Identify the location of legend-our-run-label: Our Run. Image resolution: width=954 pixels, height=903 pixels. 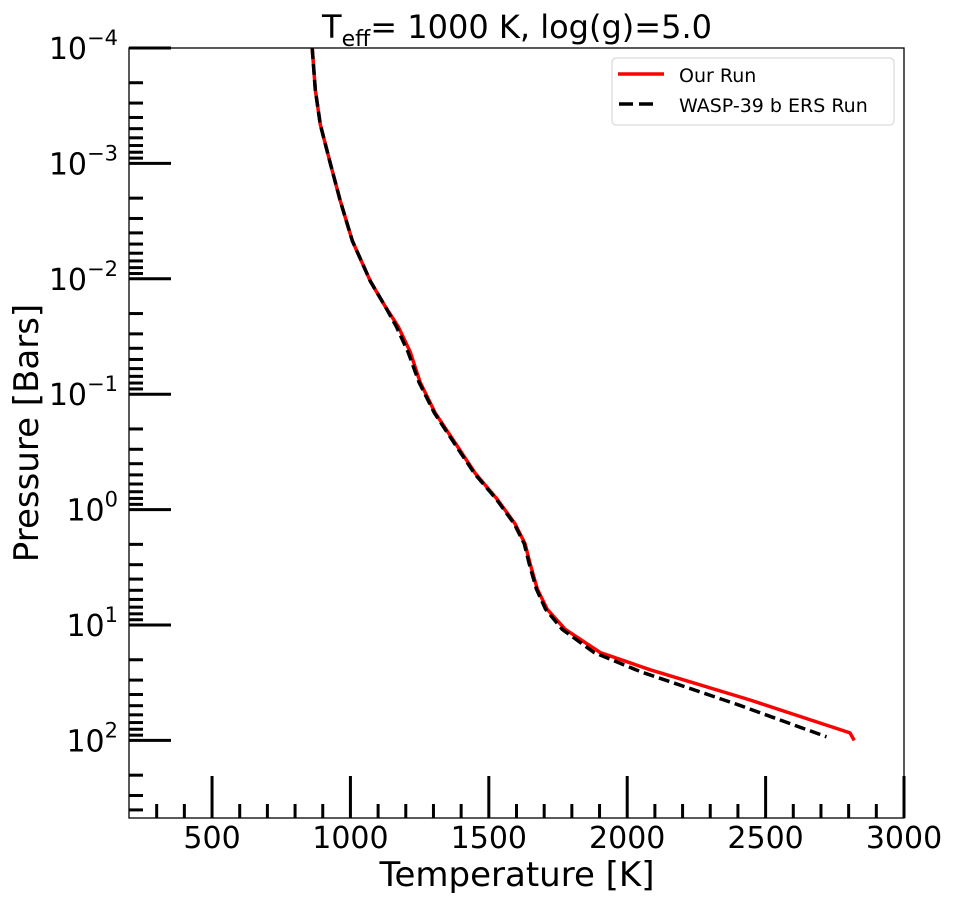
(717, 76).